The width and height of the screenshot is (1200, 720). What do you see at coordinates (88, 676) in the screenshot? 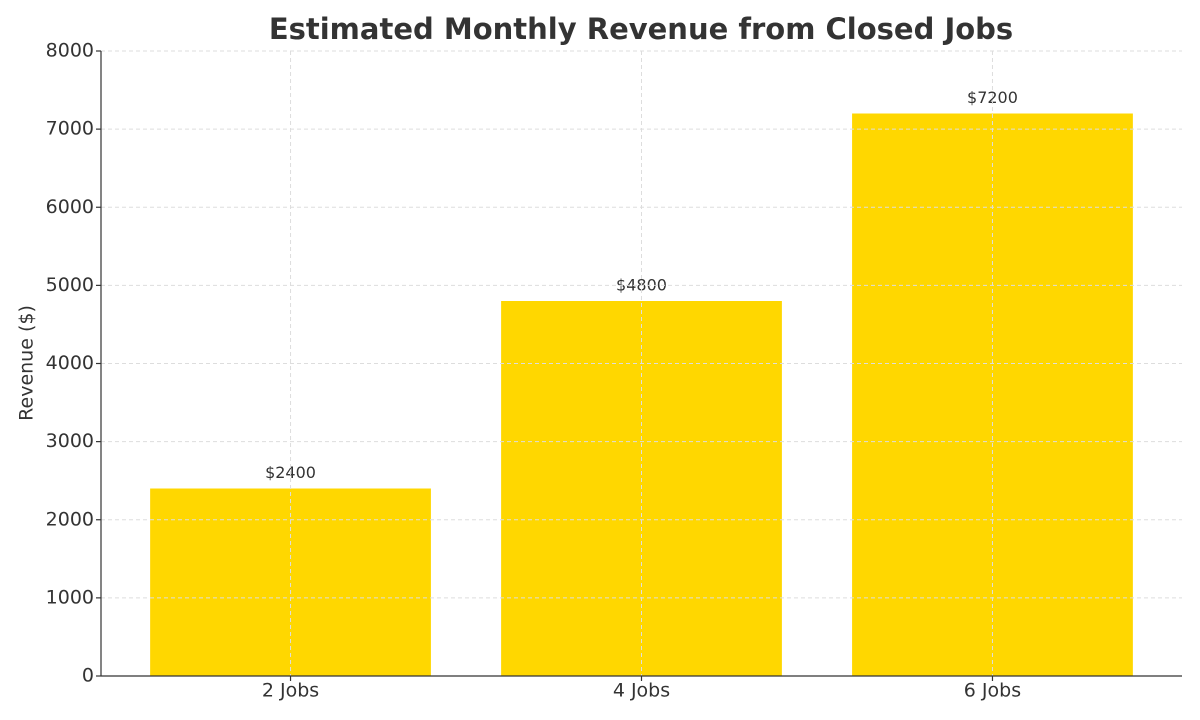
I see `y-tick-label: 0` at bounding box center [88, 676].